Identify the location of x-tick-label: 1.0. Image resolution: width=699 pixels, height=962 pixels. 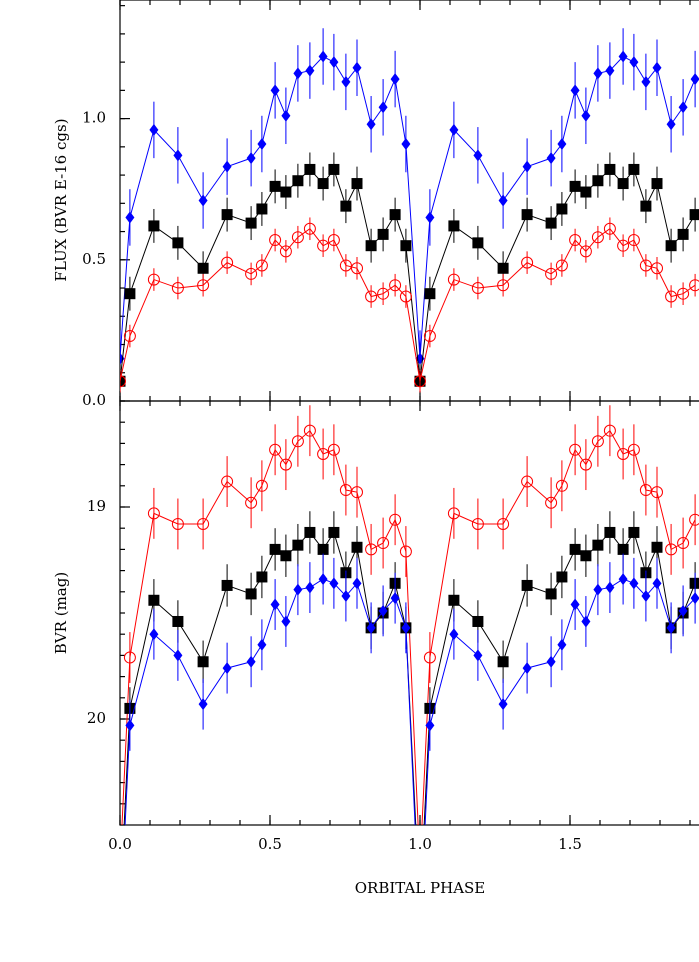
(420, 844).